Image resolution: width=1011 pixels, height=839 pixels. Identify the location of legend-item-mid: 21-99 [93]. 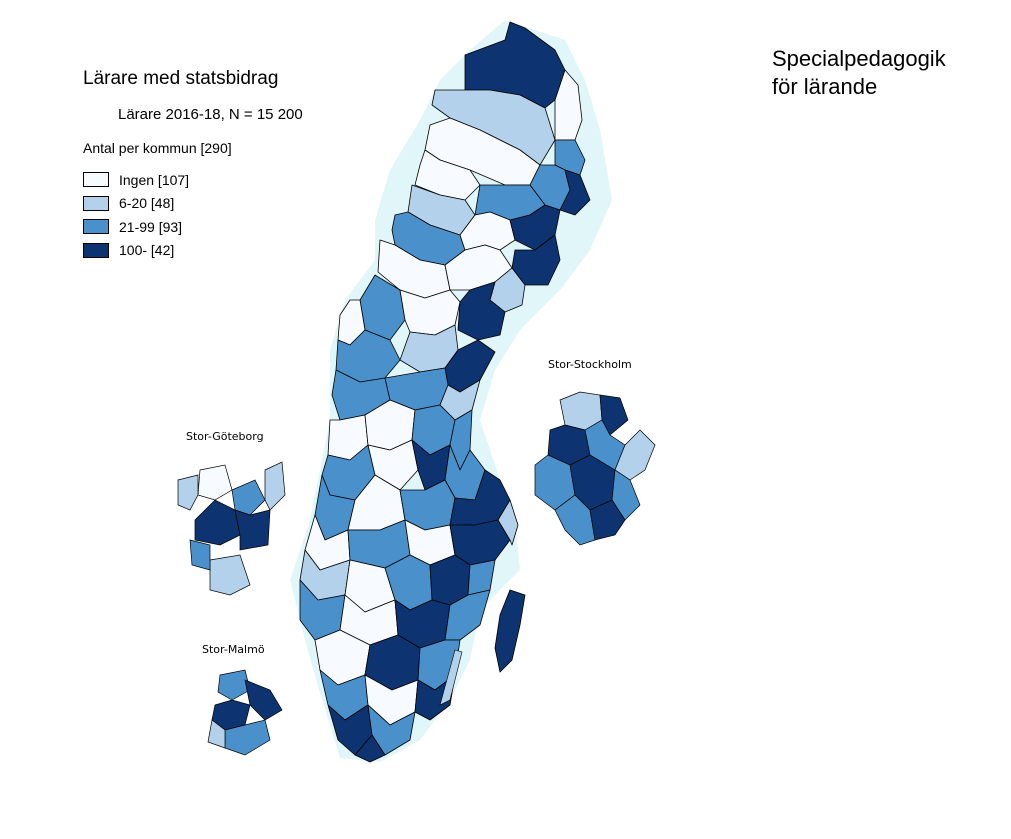
(136, 227).